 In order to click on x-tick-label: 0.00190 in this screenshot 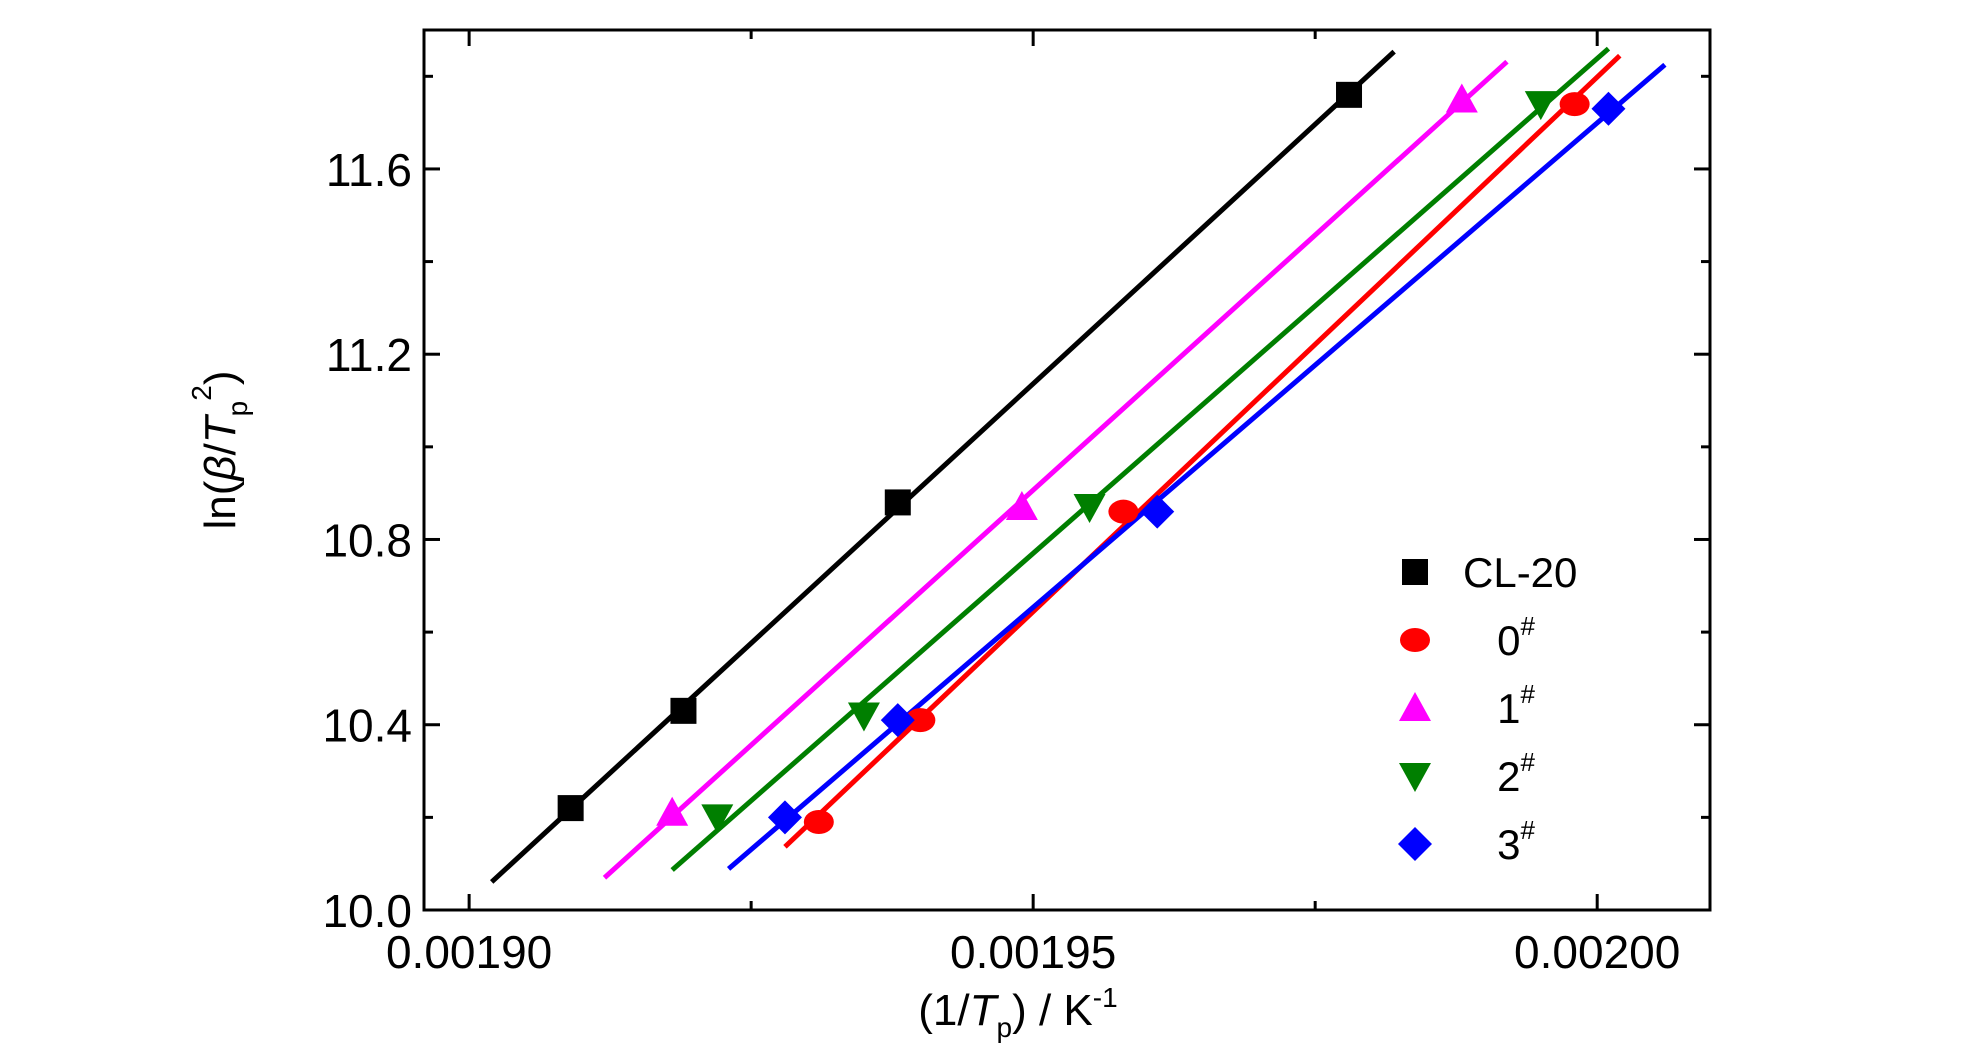, I will do `click(469, 952)`.